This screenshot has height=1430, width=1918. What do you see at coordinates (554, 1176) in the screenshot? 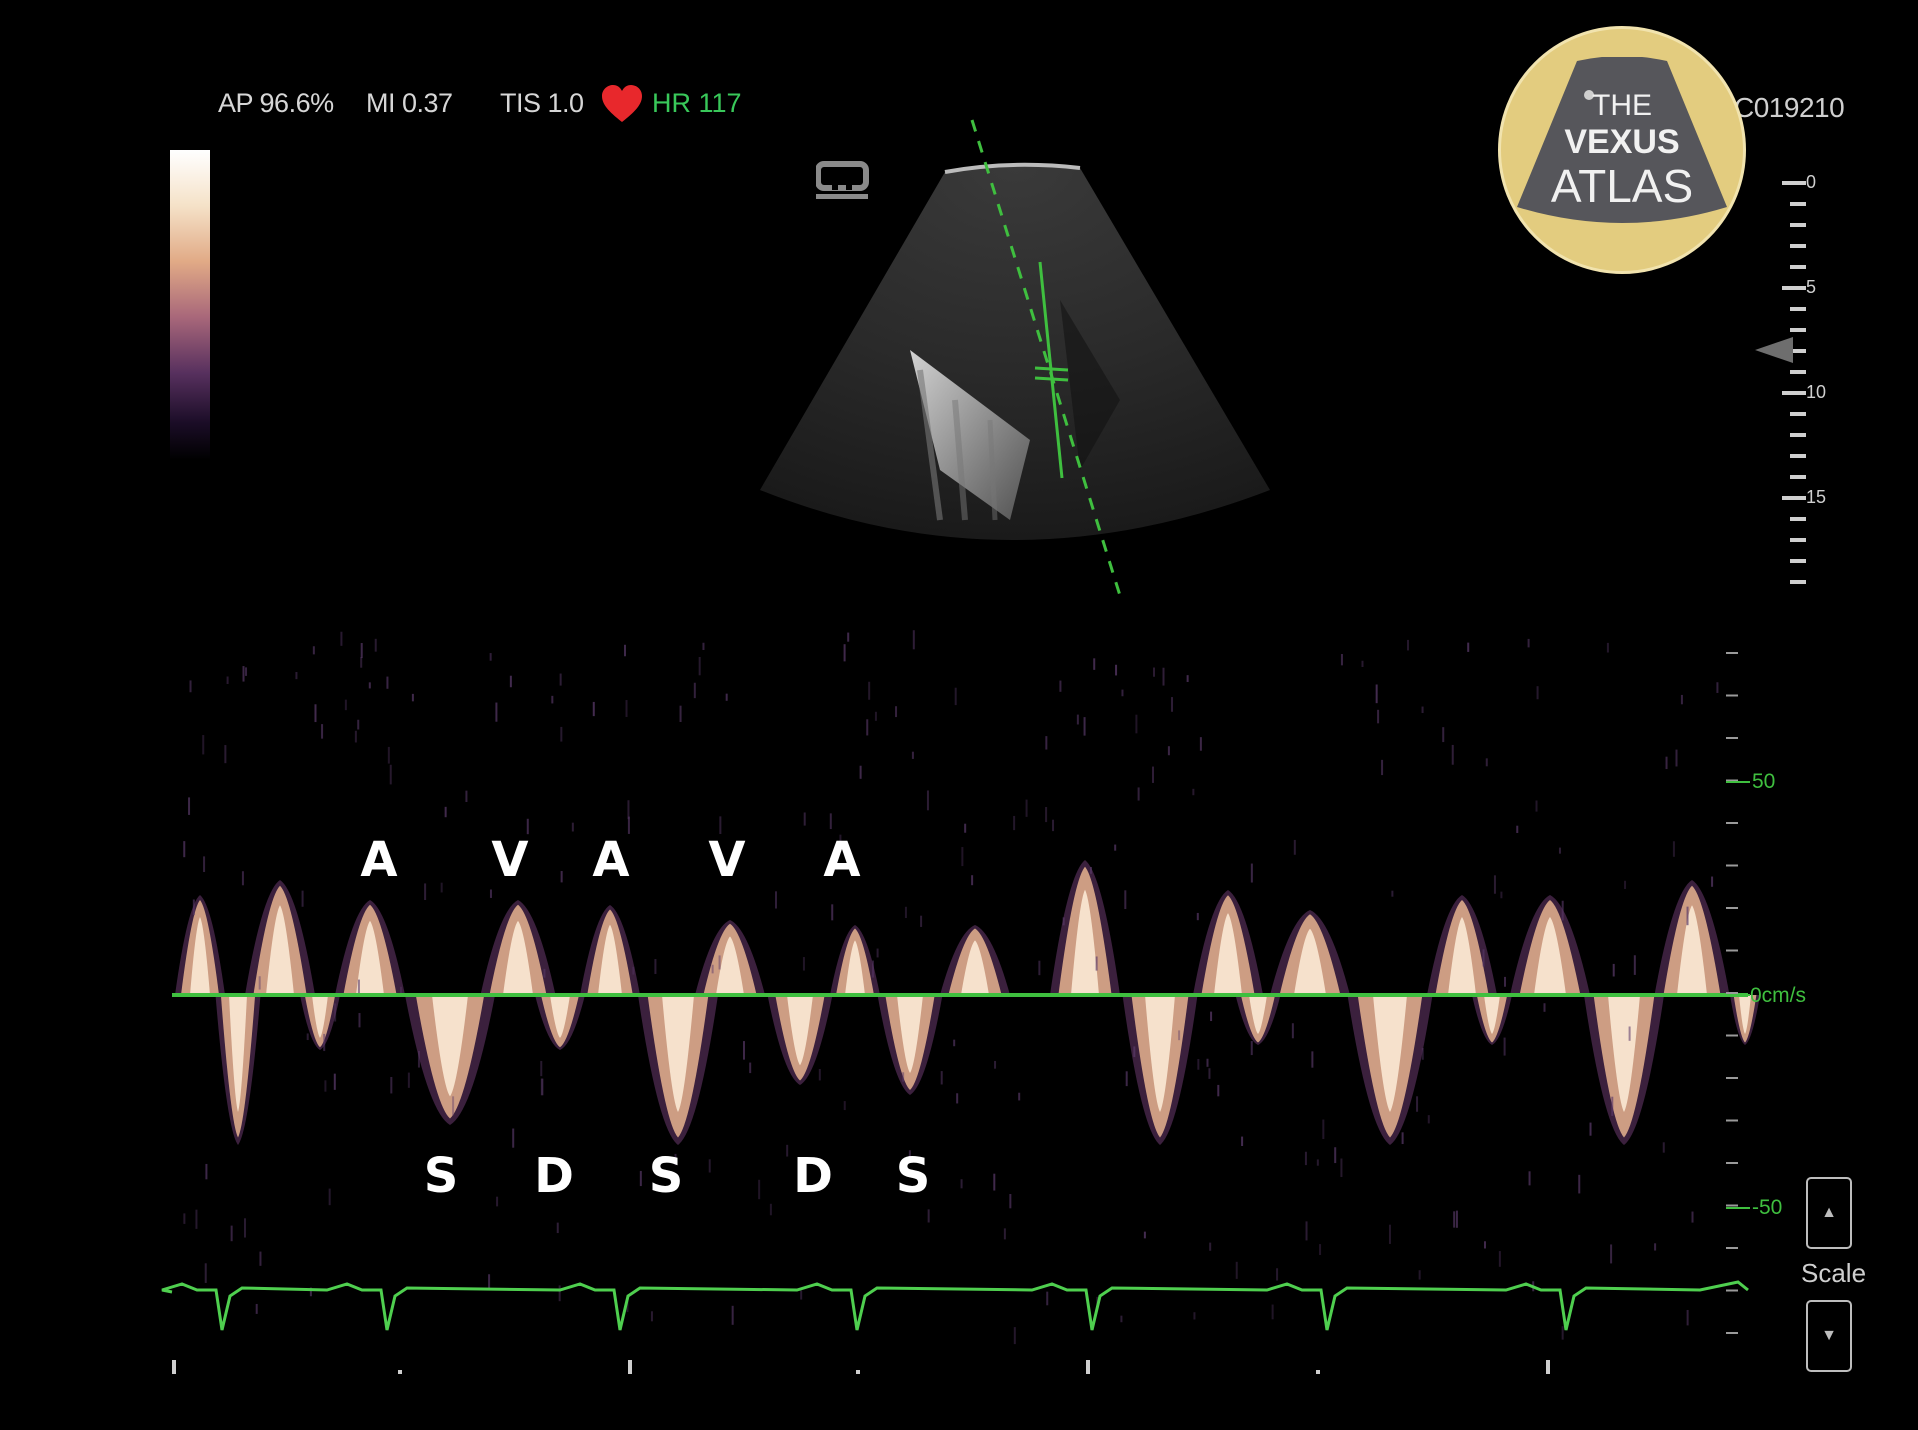
I see `wave-label-d: D` at bounding box center [554, 1176].